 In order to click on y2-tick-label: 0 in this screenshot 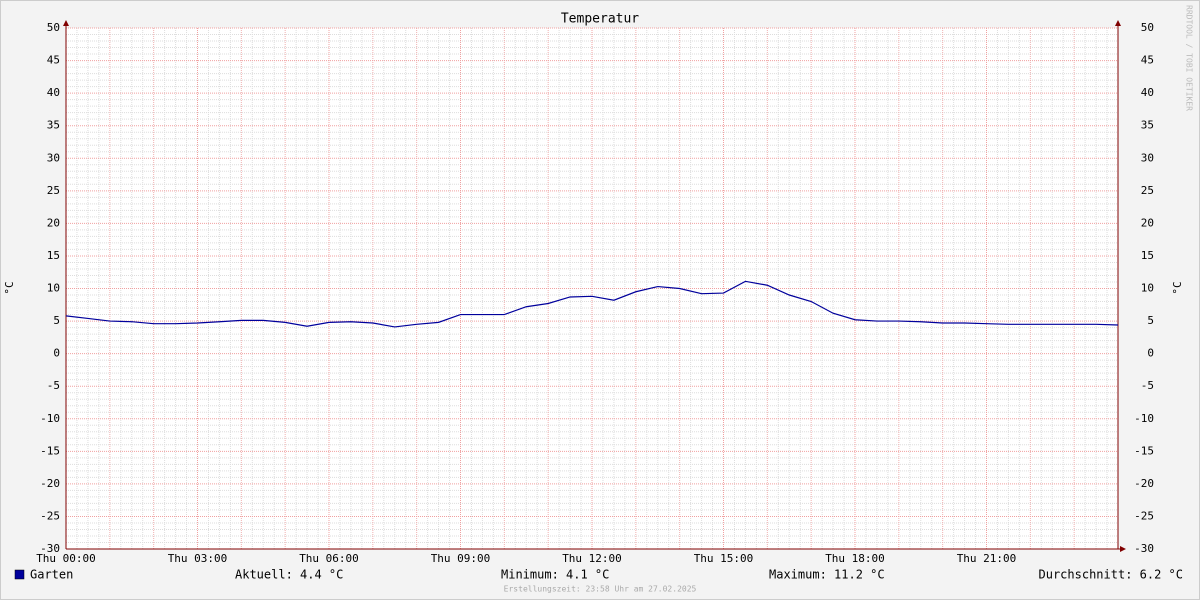, I will do `click(1150, 353)`.